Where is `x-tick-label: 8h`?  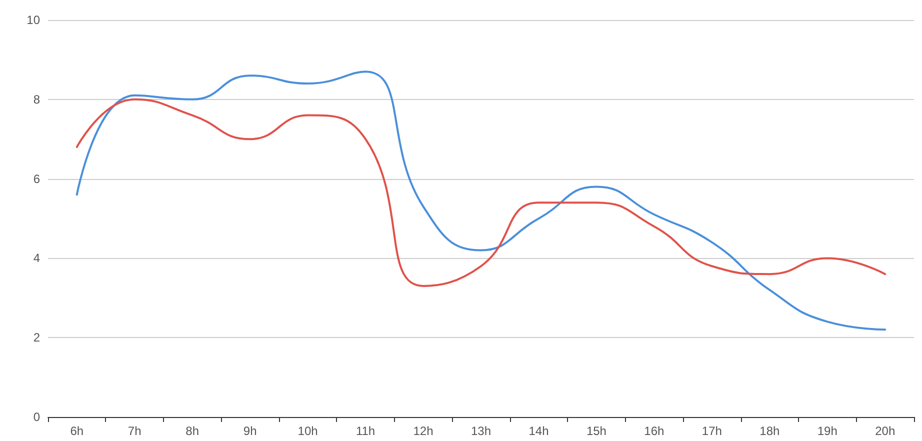
x-tick-label: 8h is located at coordinates (193, 431).